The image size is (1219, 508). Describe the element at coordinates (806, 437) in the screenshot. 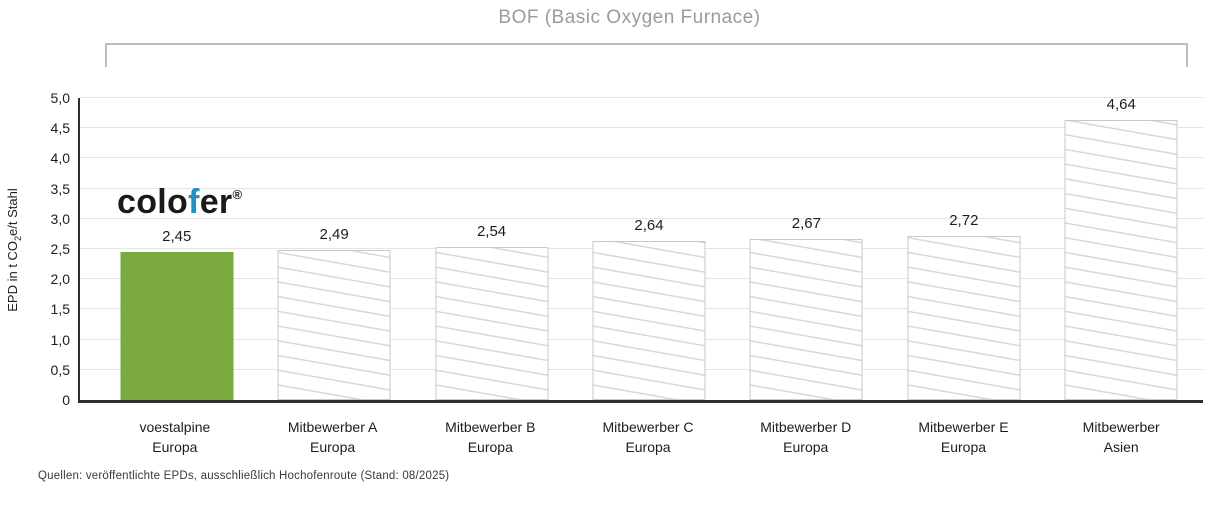

I see `x-category-label: Mitbewerber D Europa` at that location.